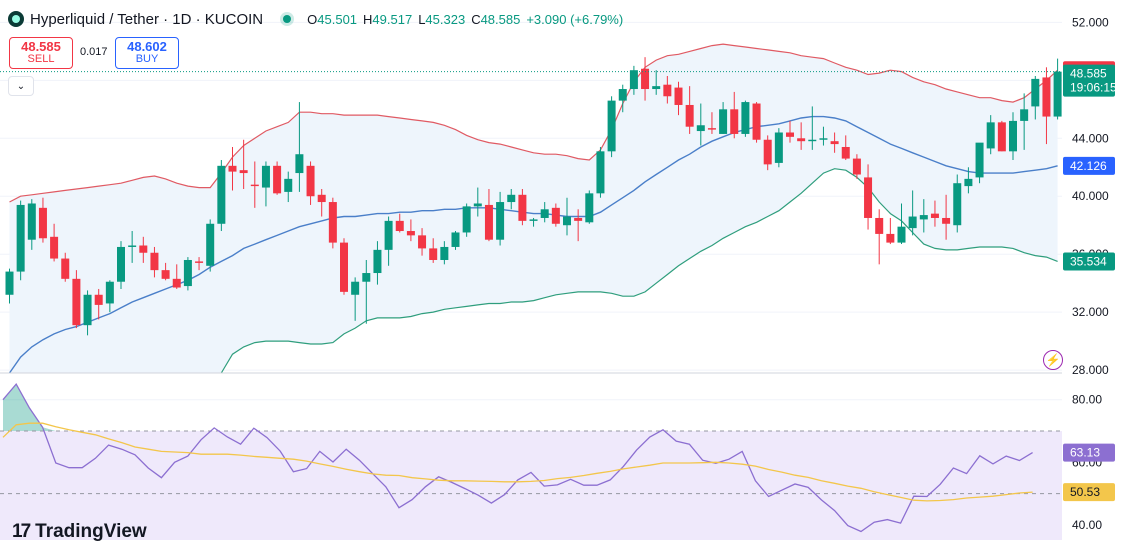 The image size is (1139, 547). I want to click on symbol-title: Hyperliquid / Tether · 1D · KUCOIN, so click(147, 19).